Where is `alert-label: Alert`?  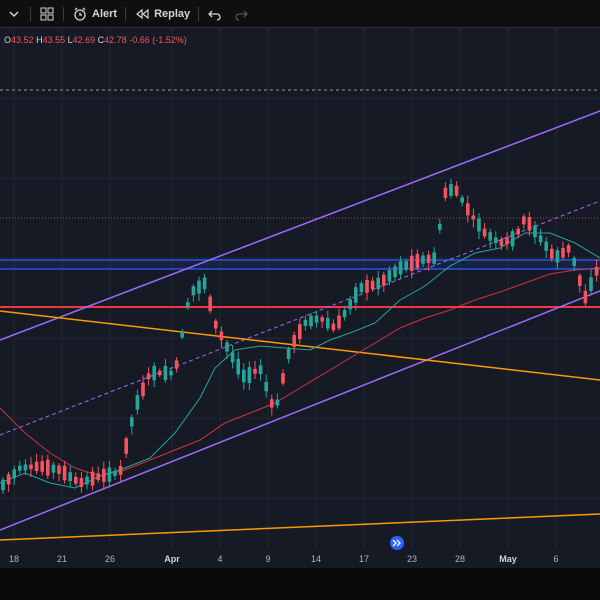 alert-label: Alert is located at coordinates (105, 13).